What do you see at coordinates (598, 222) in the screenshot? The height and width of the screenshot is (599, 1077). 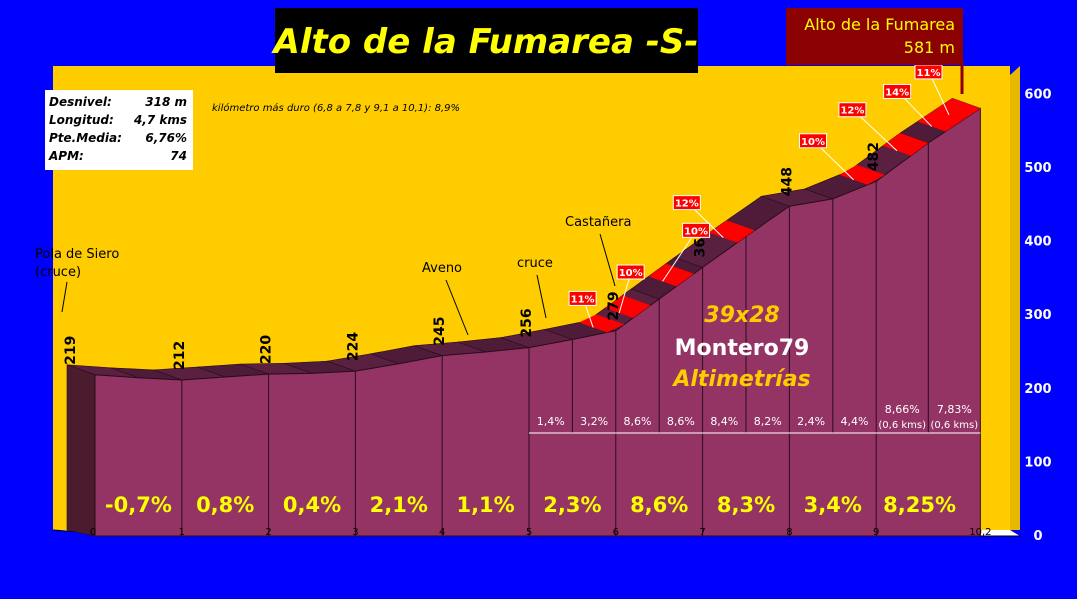 I see `place-label: Castañera` at bounding box center [598, 222].